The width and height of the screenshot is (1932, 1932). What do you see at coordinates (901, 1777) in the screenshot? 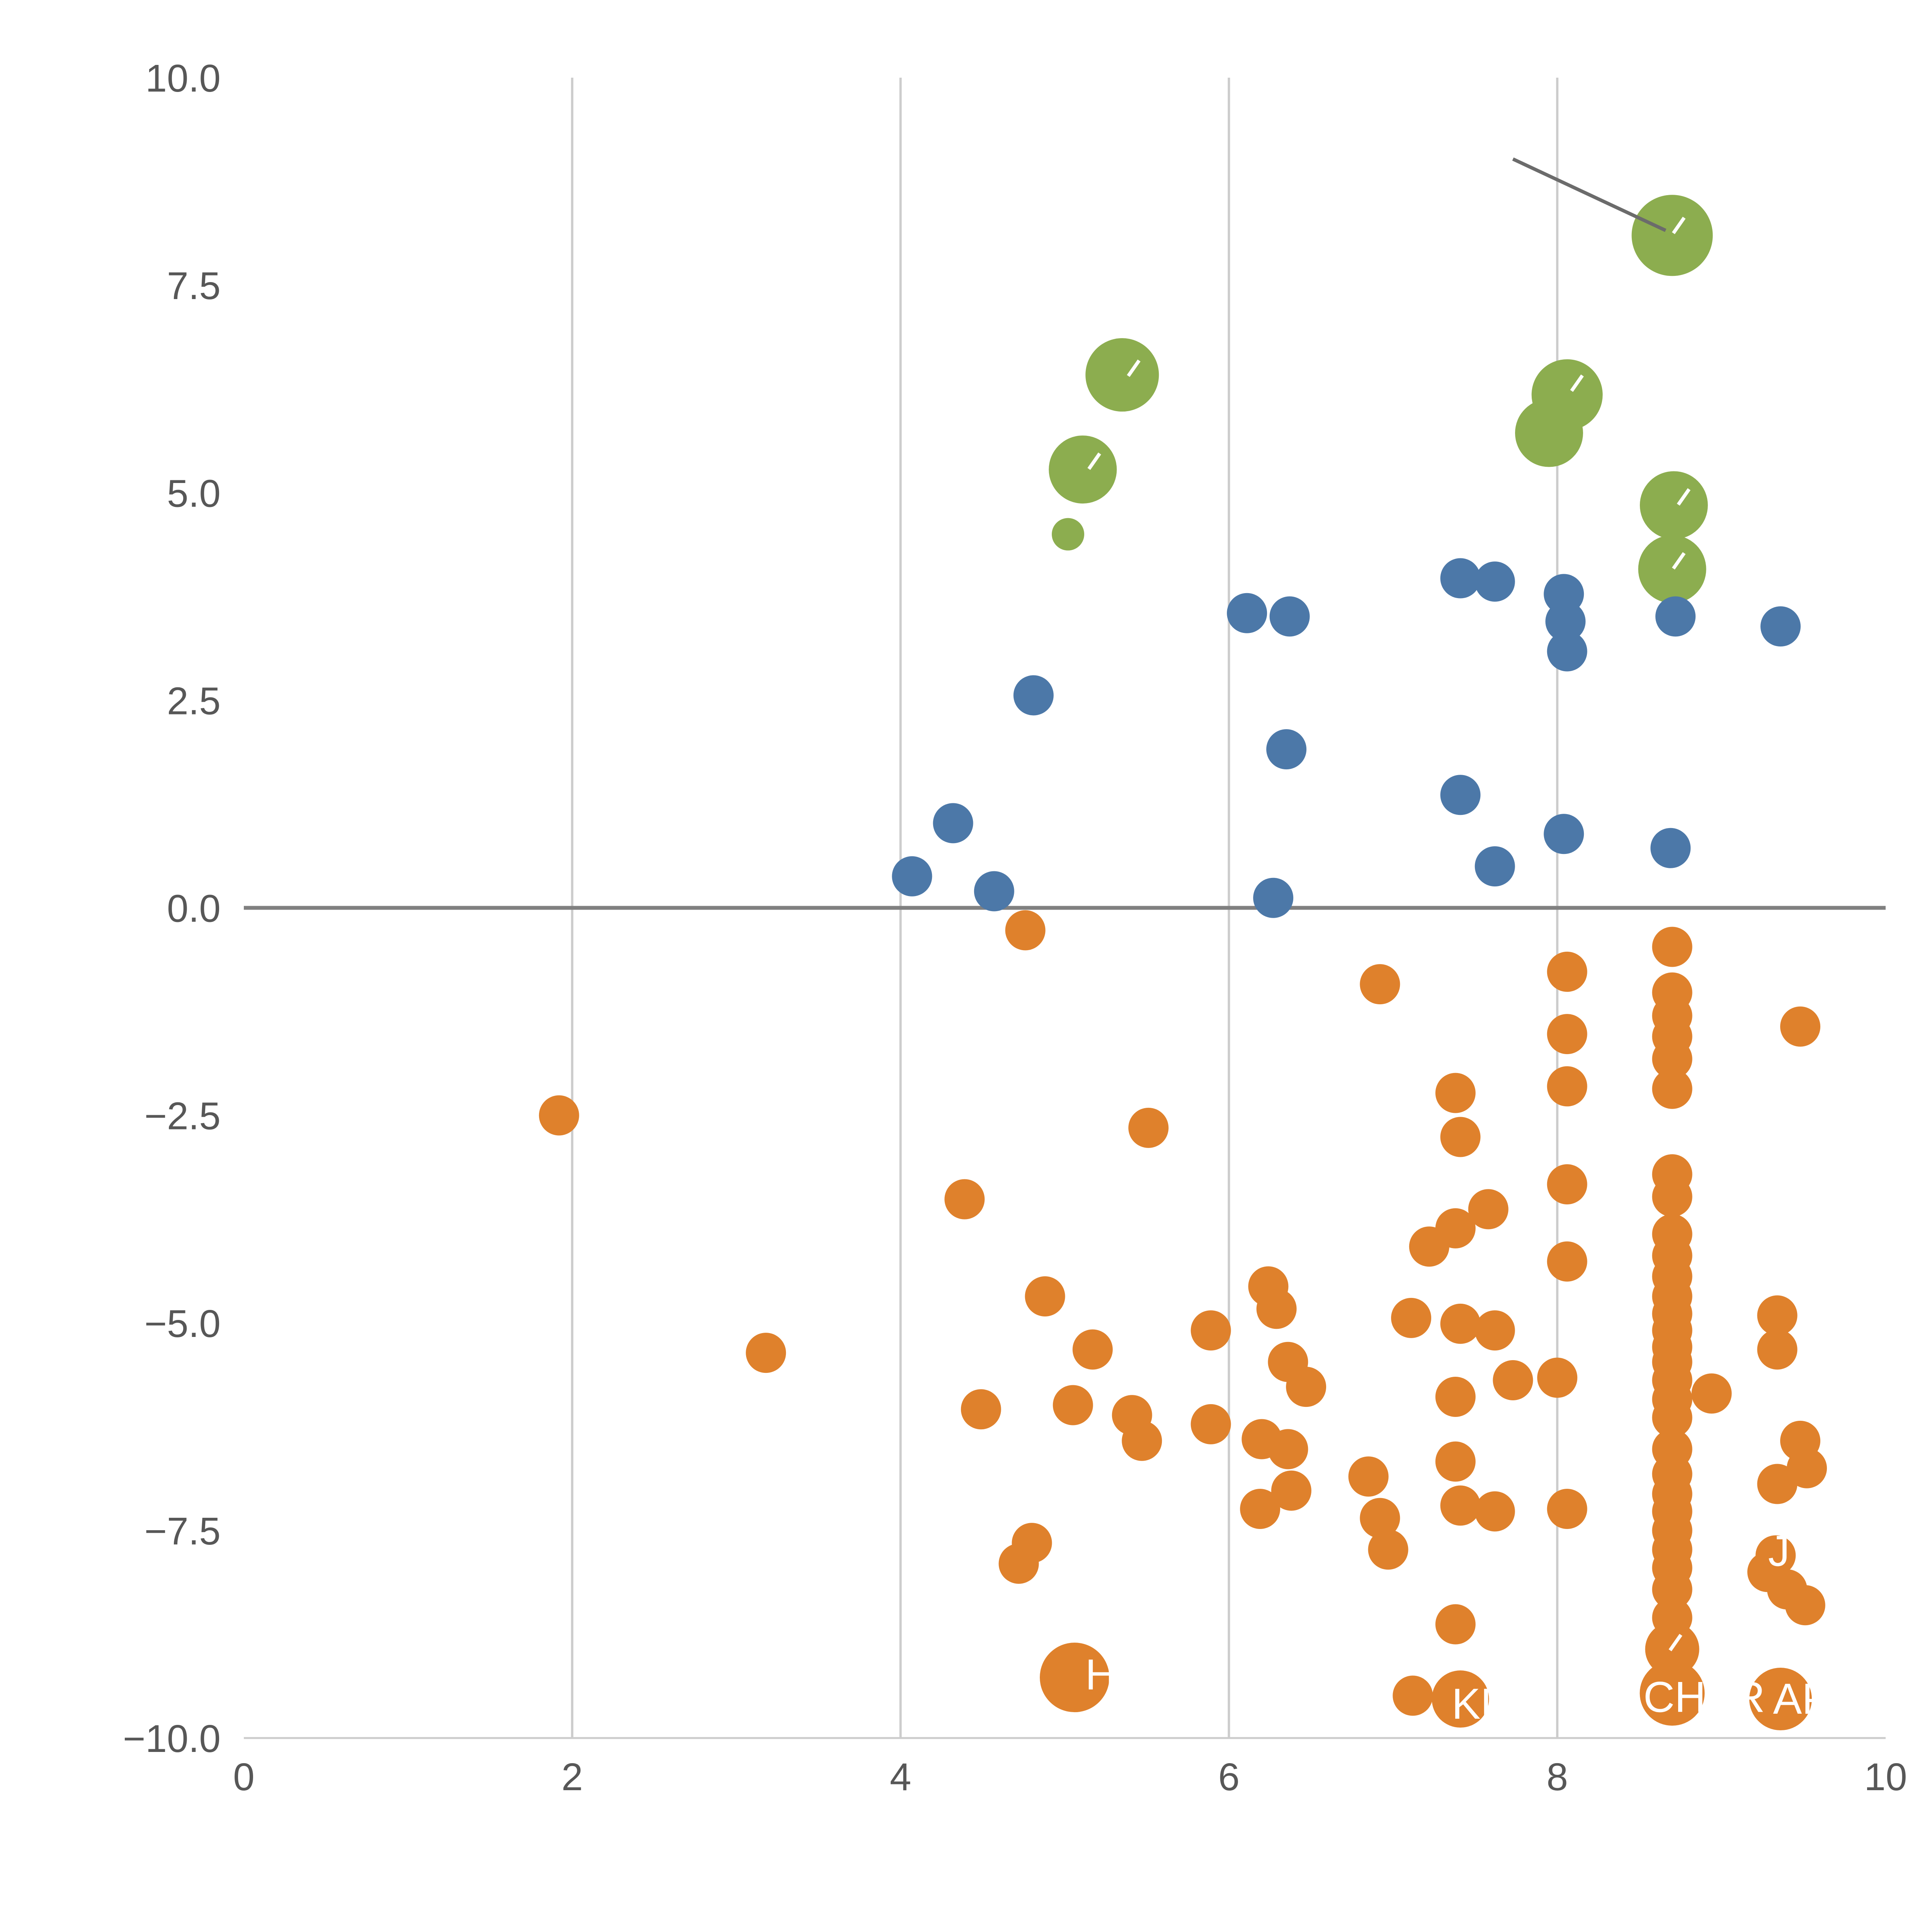
I see `x-tick-label: 4` at bounding box center [901, 1777].